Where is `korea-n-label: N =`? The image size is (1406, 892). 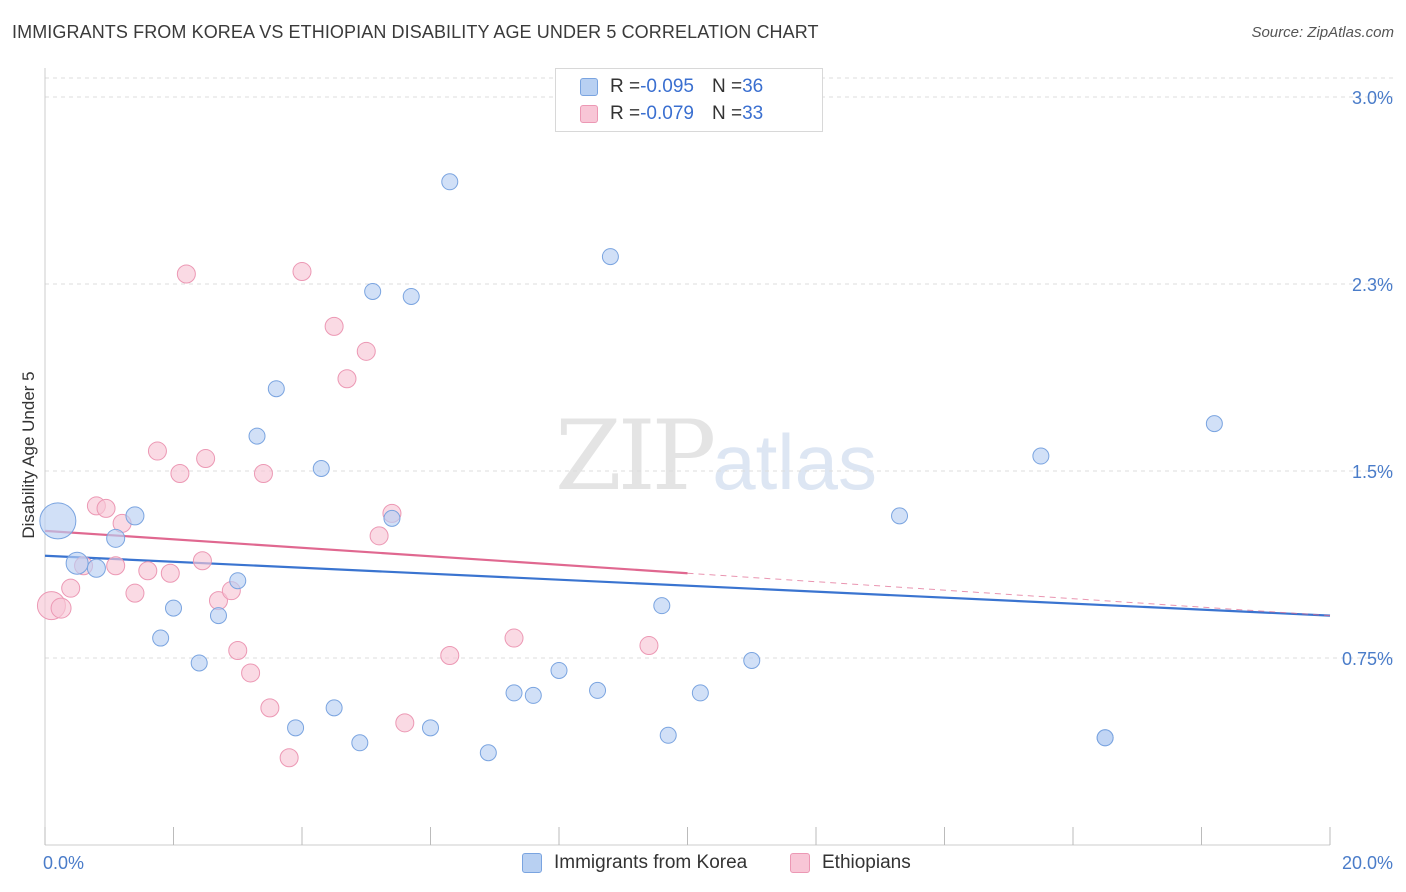 korea-n-label: N = is located at coordinates (727, 86).